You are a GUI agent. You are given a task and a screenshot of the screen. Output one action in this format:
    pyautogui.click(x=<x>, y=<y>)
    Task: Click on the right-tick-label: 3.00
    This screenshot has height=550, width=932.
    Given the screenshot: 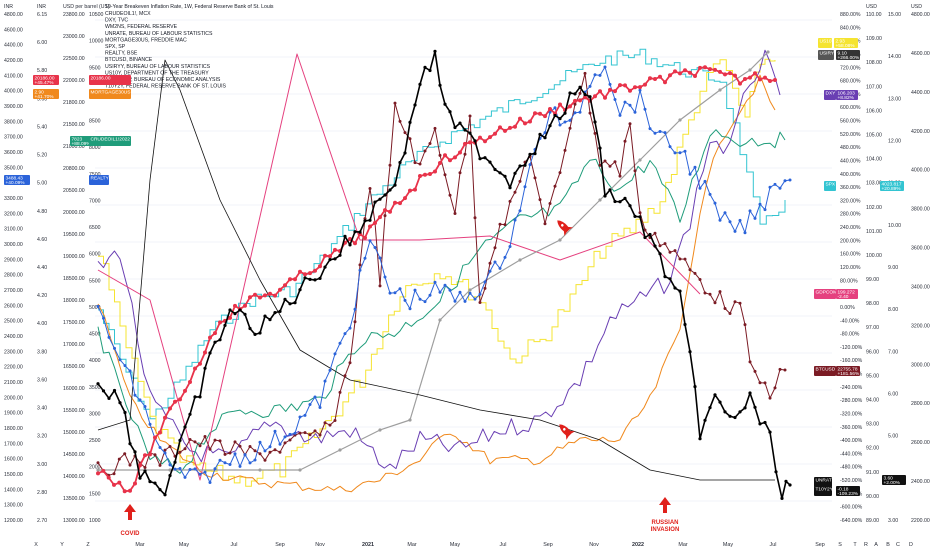 What is the action you would take?
    pyautogui.click(x=893, y=521)
    